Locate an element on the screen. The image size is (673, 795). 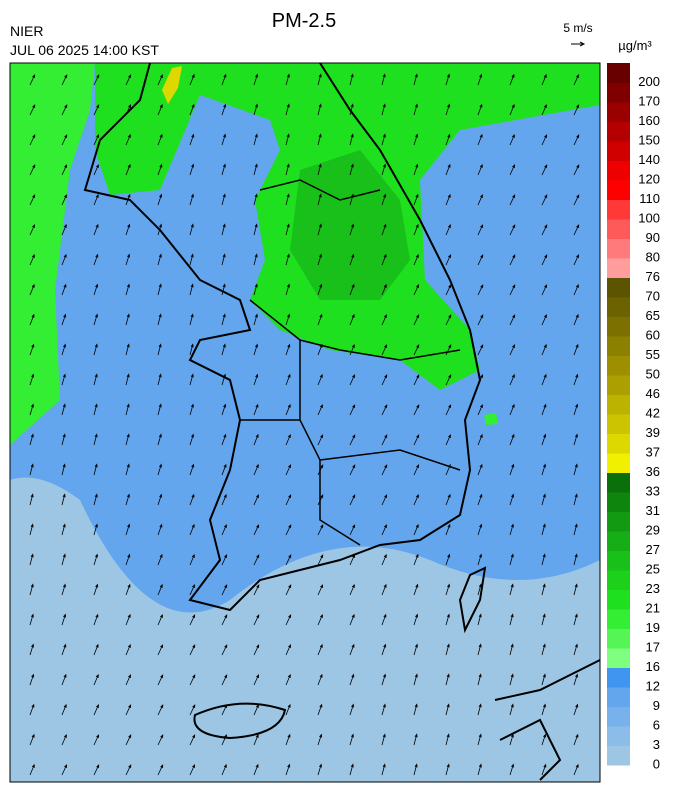
colorbar-label: 23 is located at coordinates (653, 588).